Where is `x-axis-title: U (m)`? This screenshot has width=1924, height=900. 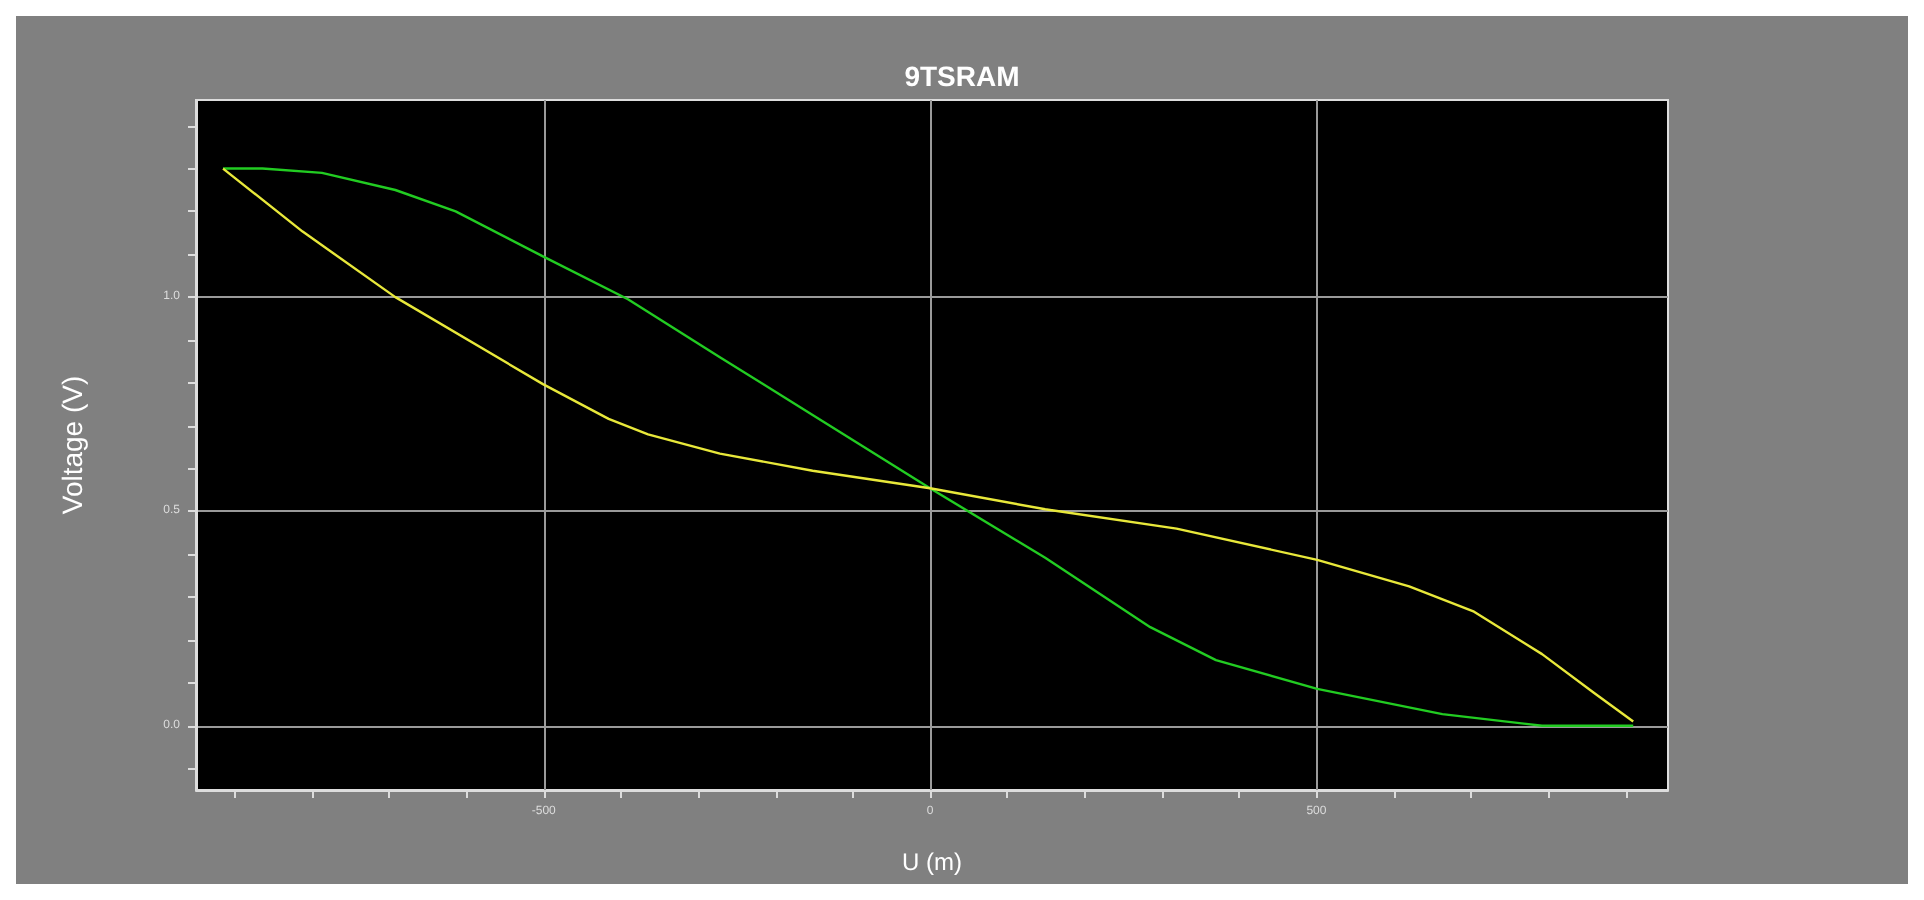 x-axis-title: U (m) is located at coordinates (932, 862).